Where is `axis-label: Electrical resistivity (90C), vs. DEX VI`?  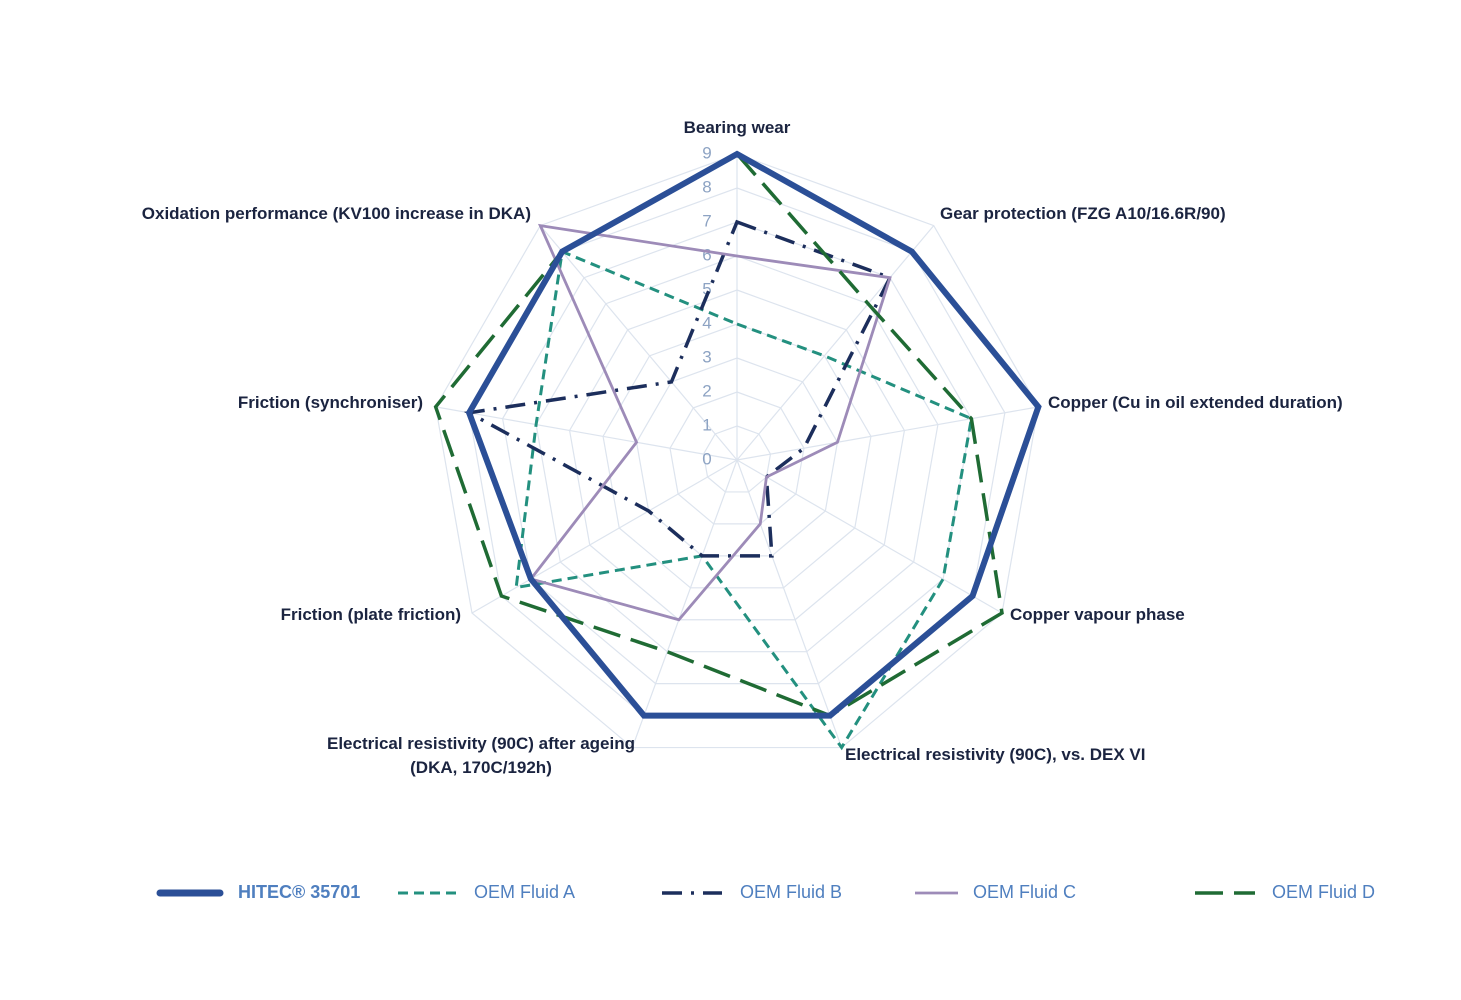 axis-label: Electrical resistivity (90C), vs. DEX VI is located at coordinates (995, 754).